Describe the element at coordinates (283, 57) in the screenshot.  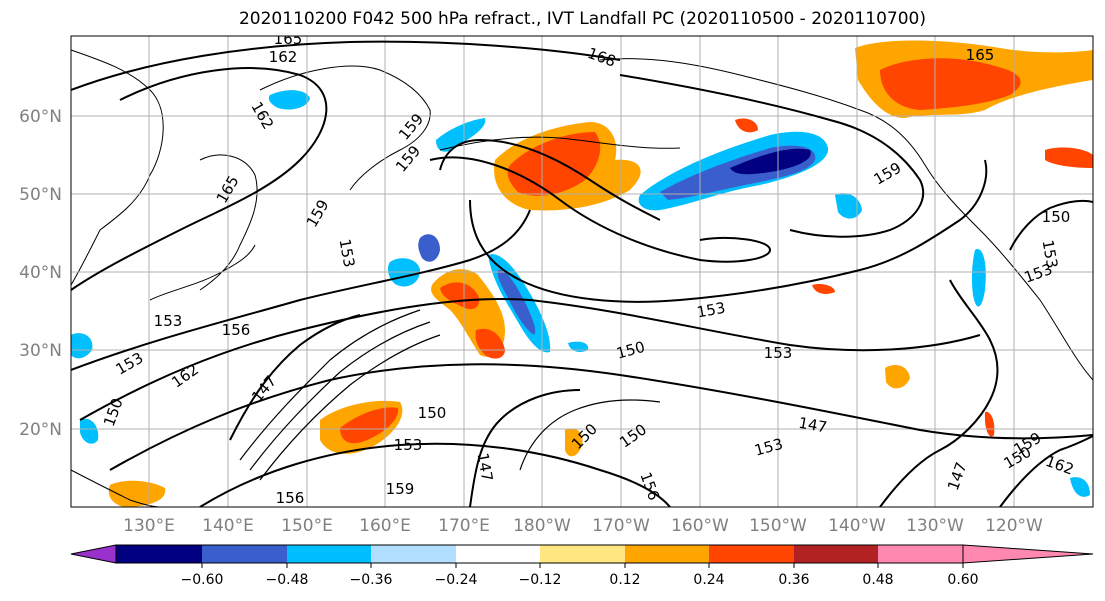
I see `contour-label: 162` at that location.